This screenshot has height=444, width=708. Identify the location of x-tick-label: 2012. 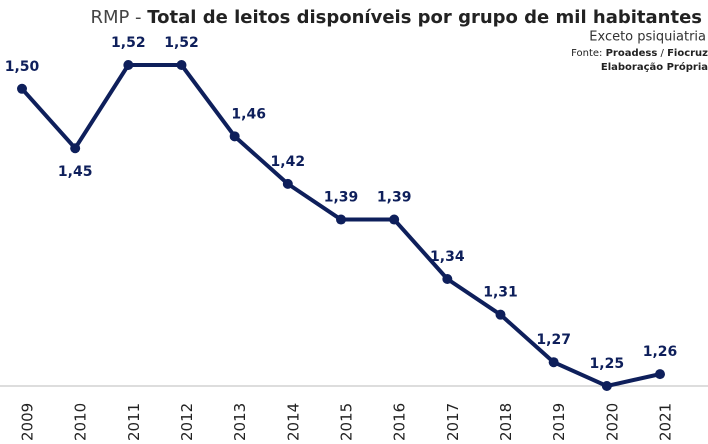
(187, 422).